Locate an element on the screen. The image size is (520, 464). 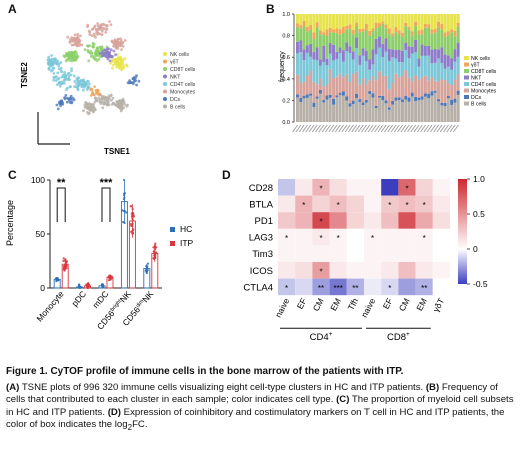
tsne-legend-item: CD4T cells is located at coordinates (183, 85).